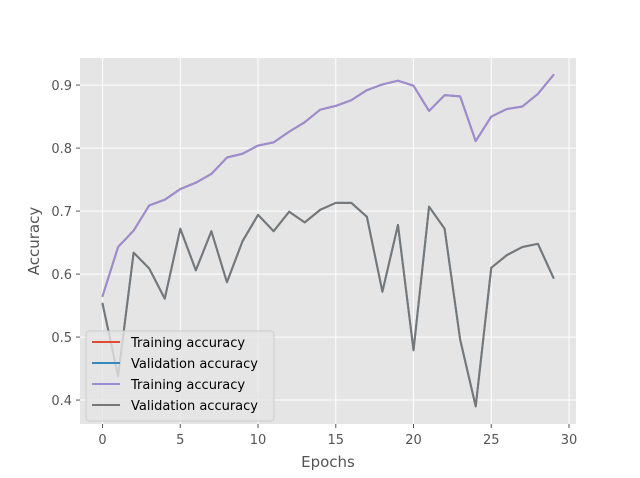 Image resolution: width=640 pixels, height=478 pixels. I want to click on y-axis-label: Accuracy, so click(34, 241).